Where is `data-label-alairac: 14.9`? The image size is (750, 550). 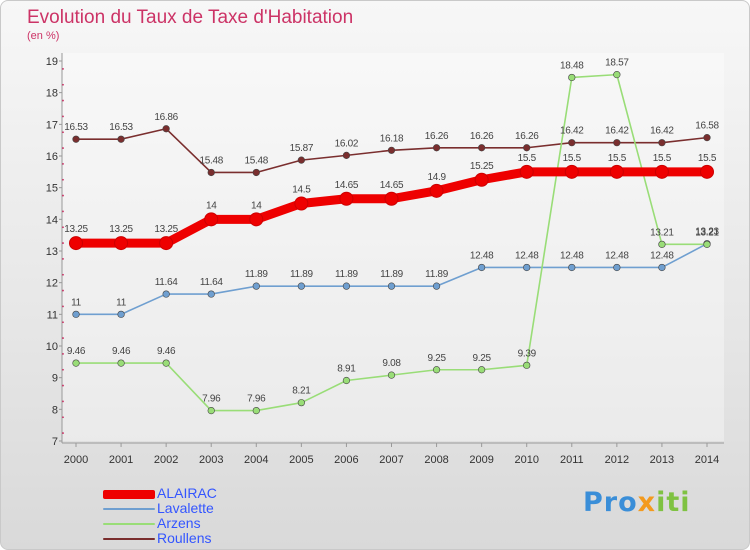
data-label-alairac: 14.9 is located at coordinates (436, 177).